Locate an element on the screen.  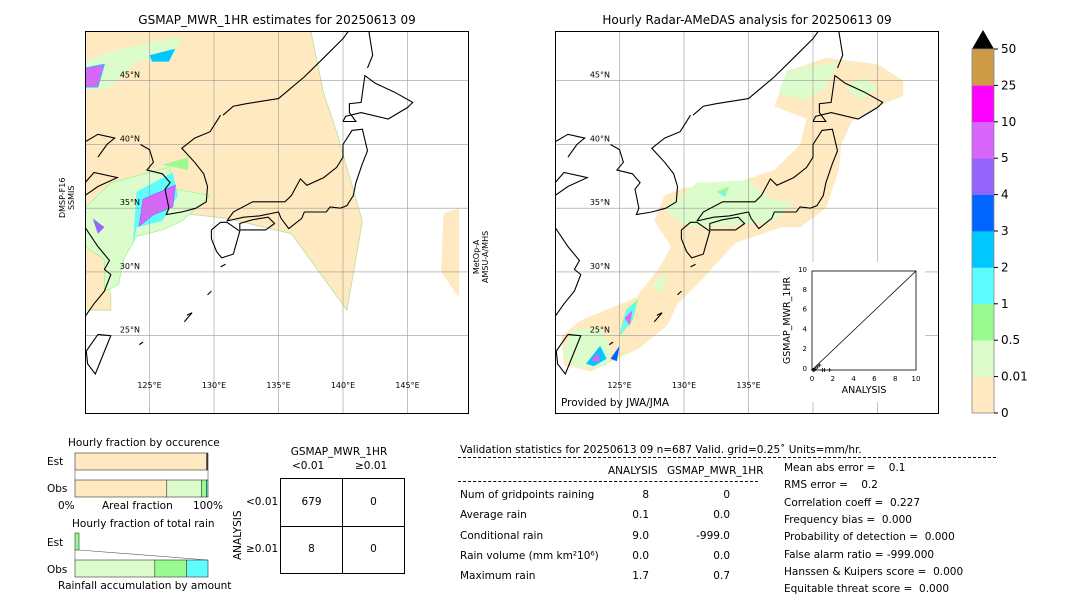
stats-row-analysis: 0.1 is located at coordinates (640, 515).